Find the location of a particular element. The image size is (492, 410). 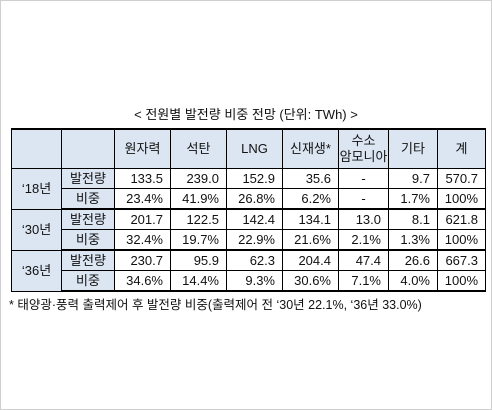

value-cell: 570.7 is located at coordinates (461, 178).